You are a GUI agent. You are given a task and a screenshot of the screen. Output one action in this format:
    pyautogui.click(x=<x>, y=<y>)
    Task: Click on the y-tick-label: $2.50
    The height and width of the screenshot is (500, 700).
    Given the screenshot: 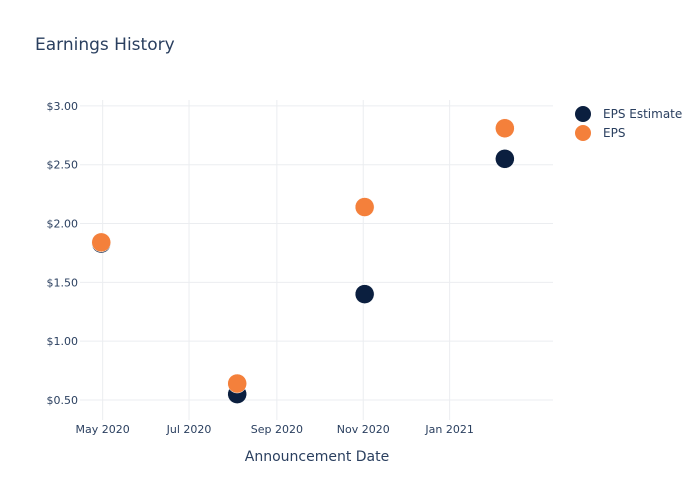 What is the action you would take?
    pyautogui.click(x=63, y=165)
    